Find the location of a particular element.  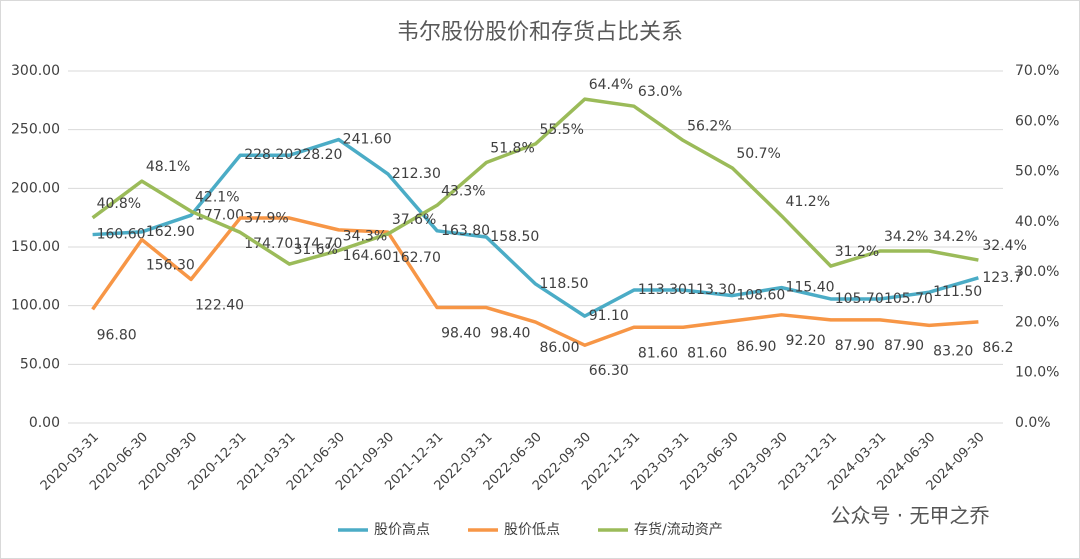

data-label: 64.4% is located at coordinates (611, 85).